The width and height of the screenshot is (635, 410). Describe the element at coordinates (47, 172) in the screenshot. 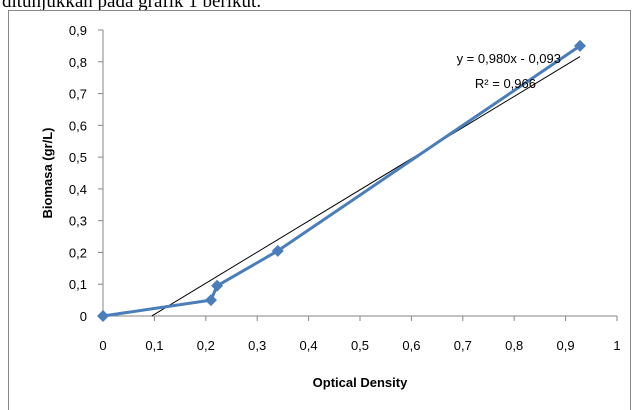

I see `y-axis-title: Biomasa (gr/L)` at that location.